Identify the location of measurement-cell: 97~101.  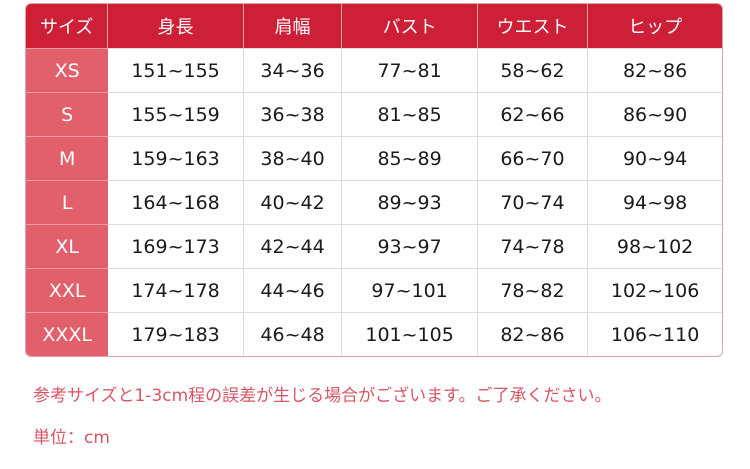
(410, 290).